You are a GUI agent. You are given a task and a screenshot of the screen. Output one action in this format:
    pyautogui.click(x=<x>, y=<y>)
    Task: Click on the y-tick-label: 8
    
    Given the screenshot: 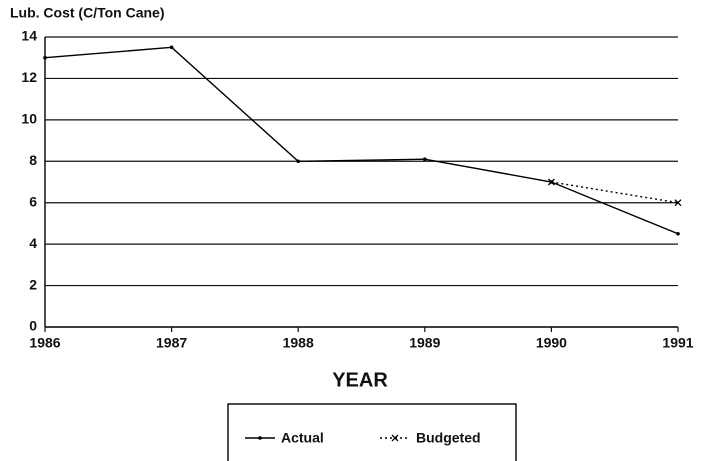 What is the action you would take?
    pyautogui.click(x=33, y=160)
    